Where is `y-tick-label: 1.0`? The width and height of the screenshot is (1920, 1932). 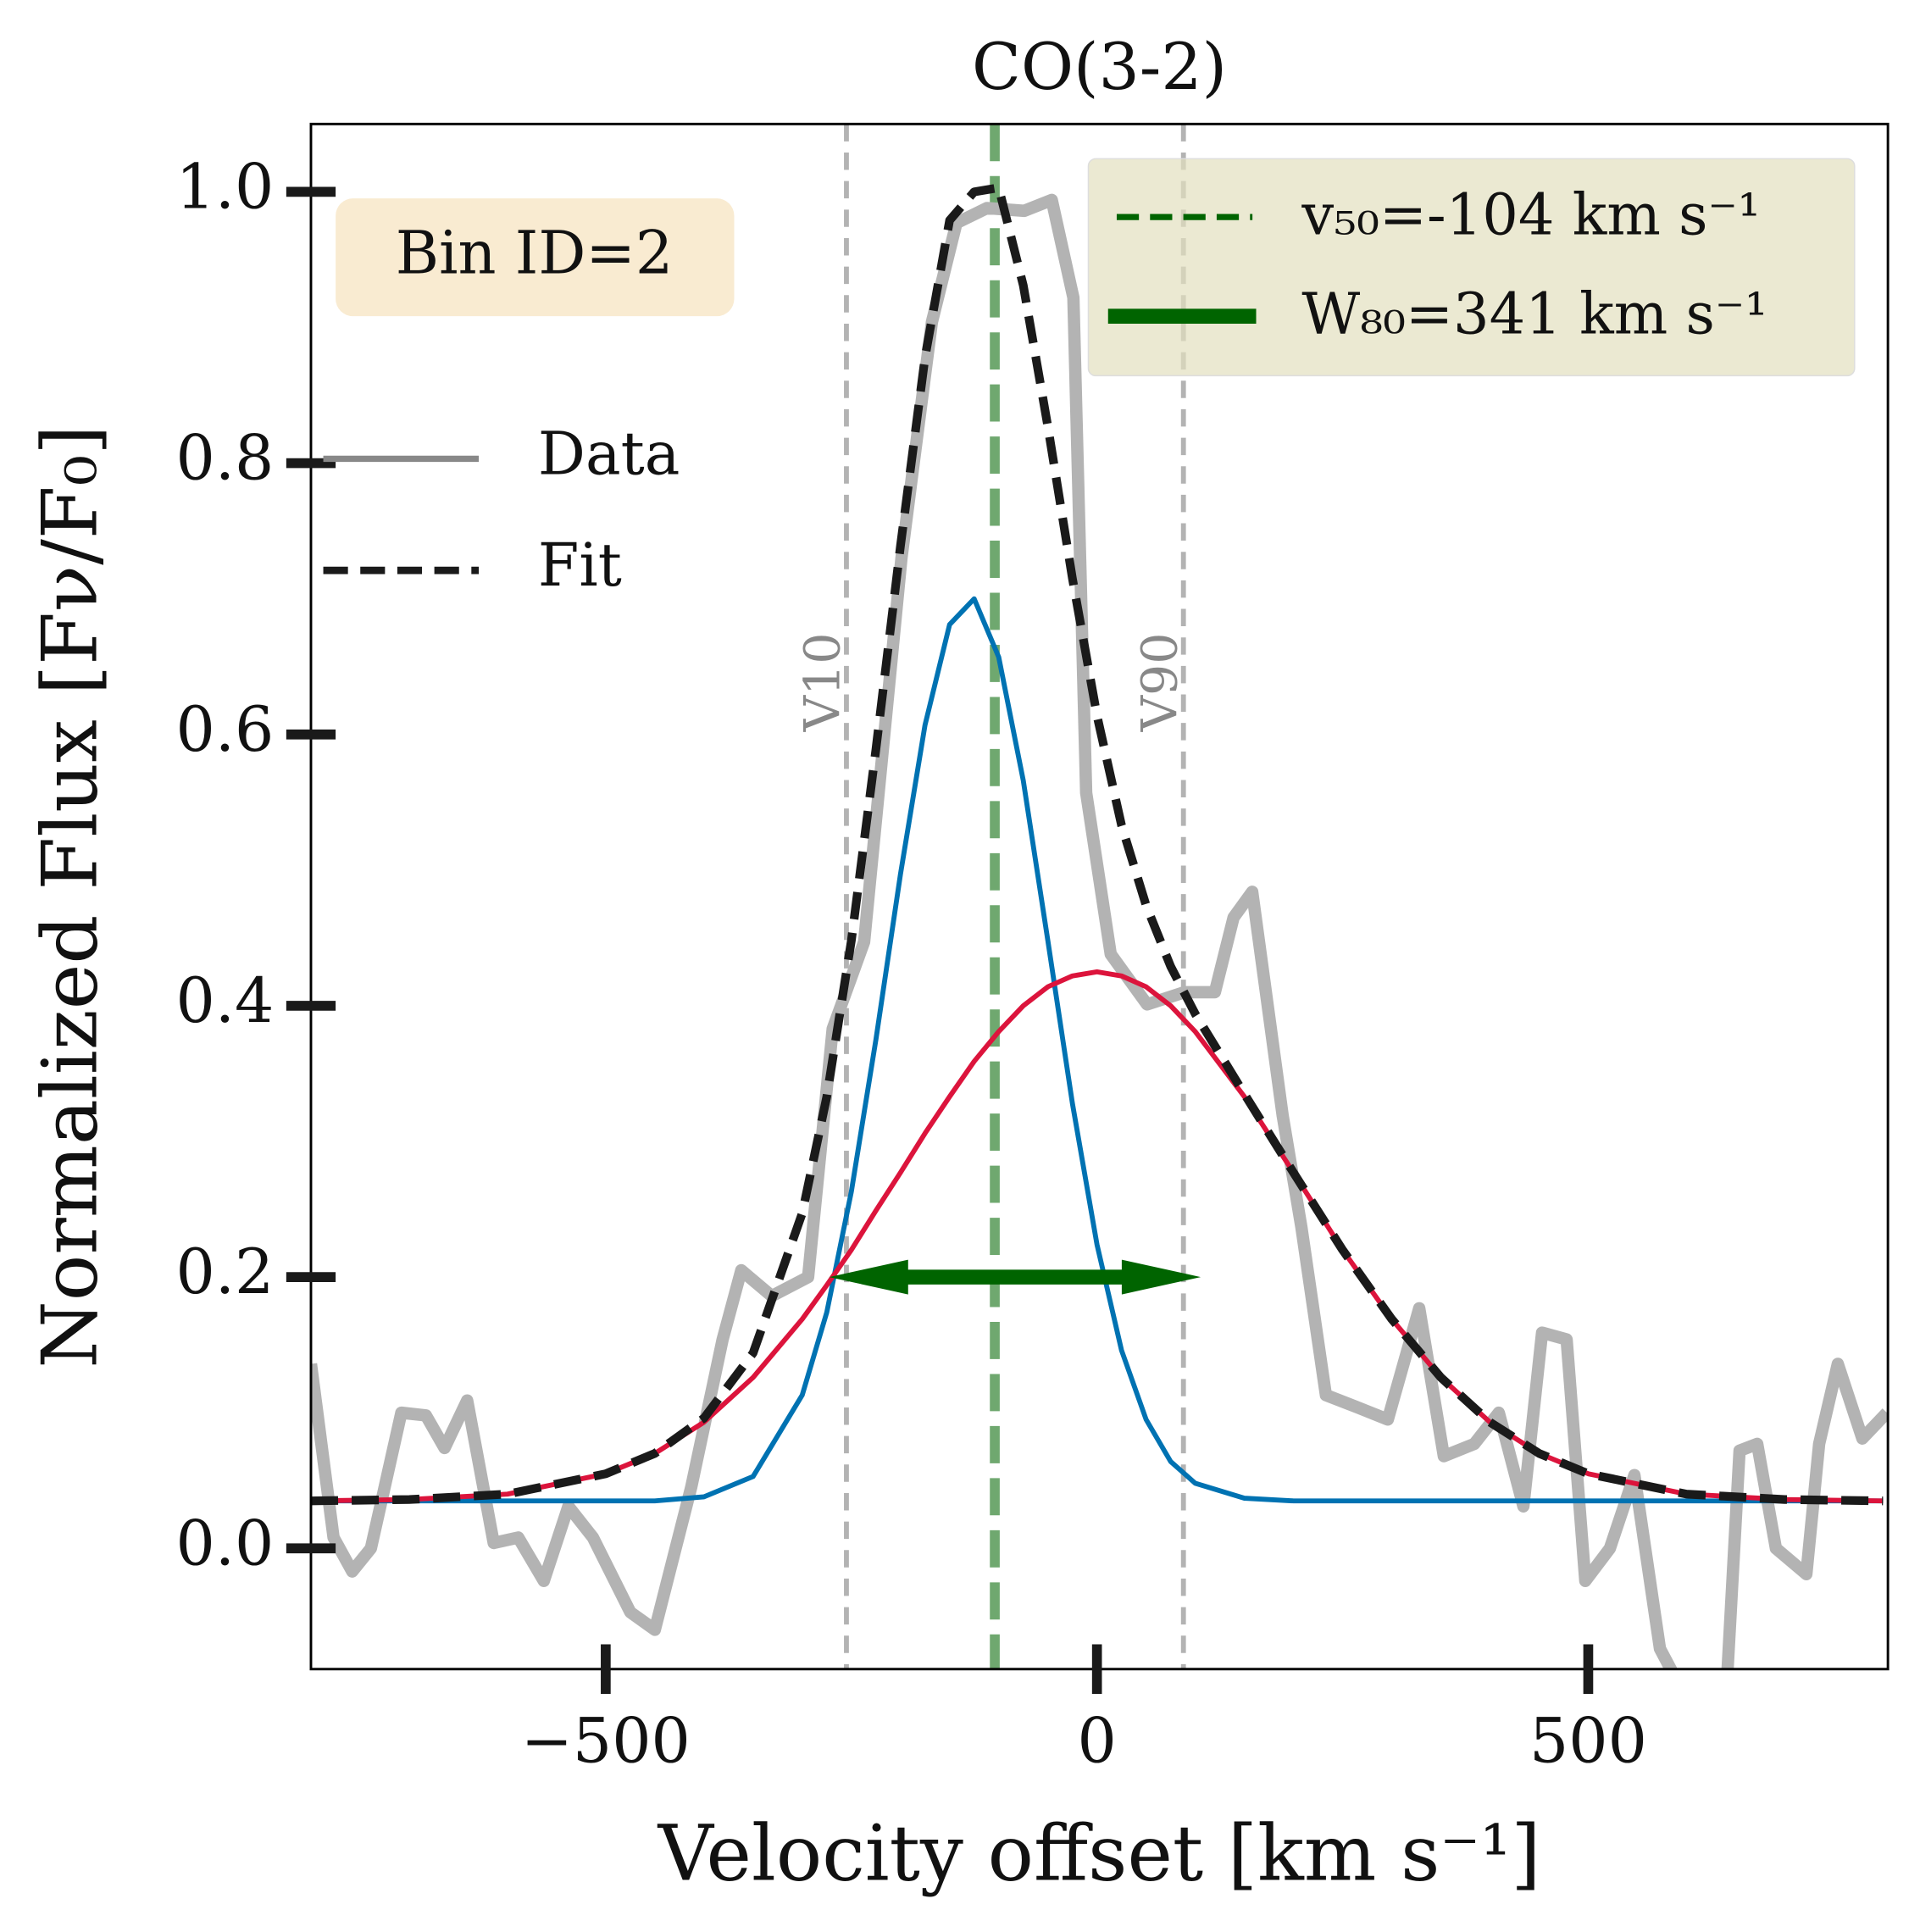
y-tick-label: 1.0 is located at coordinates (225, 187).